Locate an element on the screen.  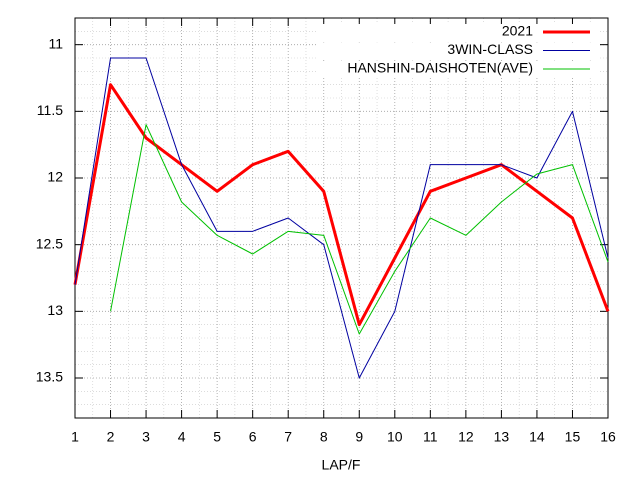
legend-label: 2021 is located at coordinates (517, 31).